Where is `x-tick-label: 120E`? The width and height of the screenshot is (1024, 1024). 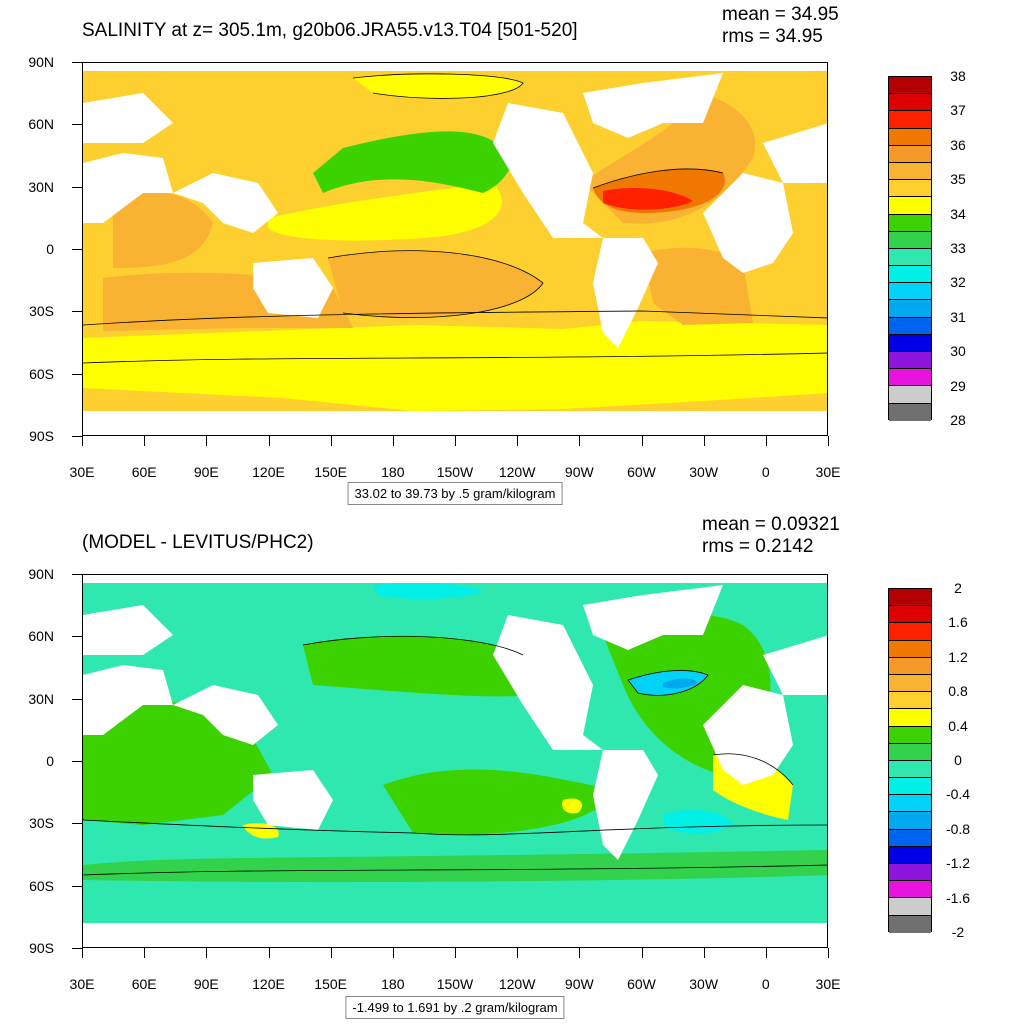 x-tick-label: 120E is located at coordinates (268, 472).